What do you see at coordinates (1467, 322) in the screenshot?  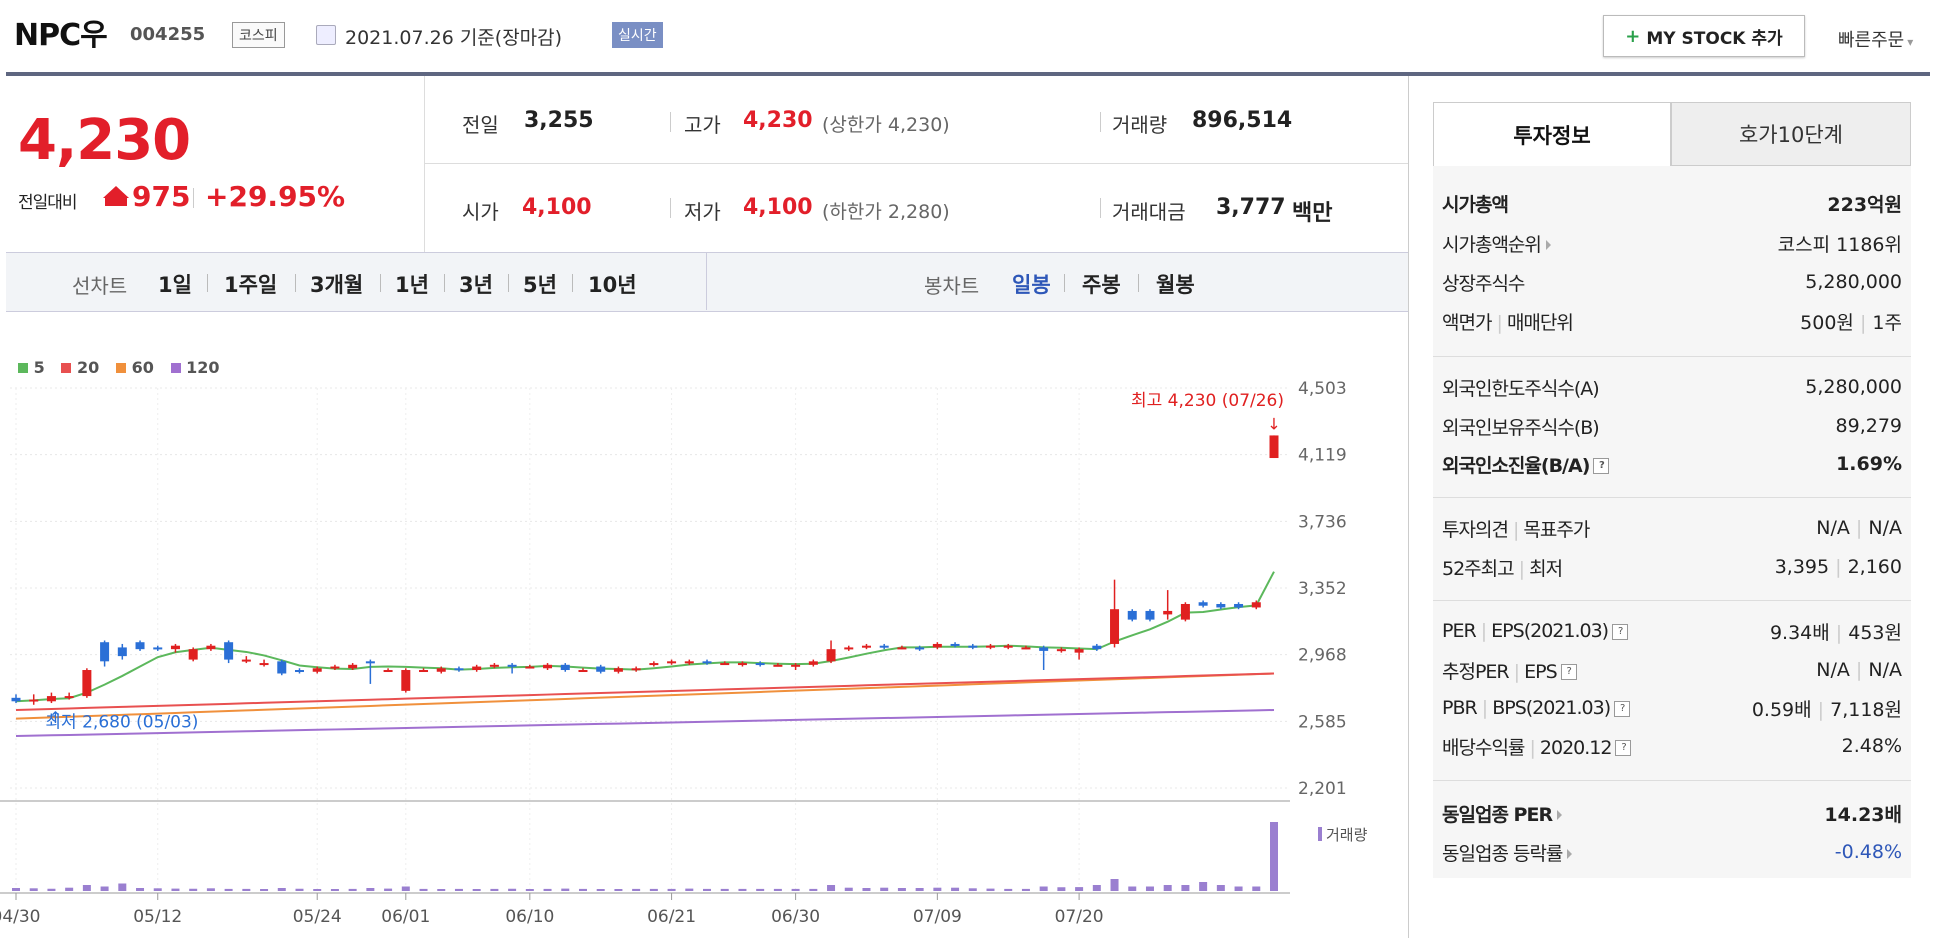 I see `face-value-label: 액면가` at bounding box center [1467, 322].